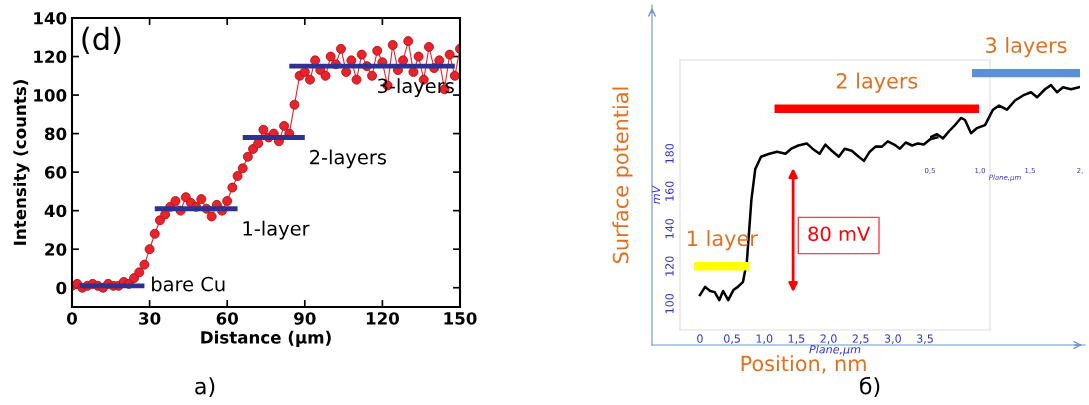  I want to click on x-axis-title: Distance (μm), so click(266, 338).